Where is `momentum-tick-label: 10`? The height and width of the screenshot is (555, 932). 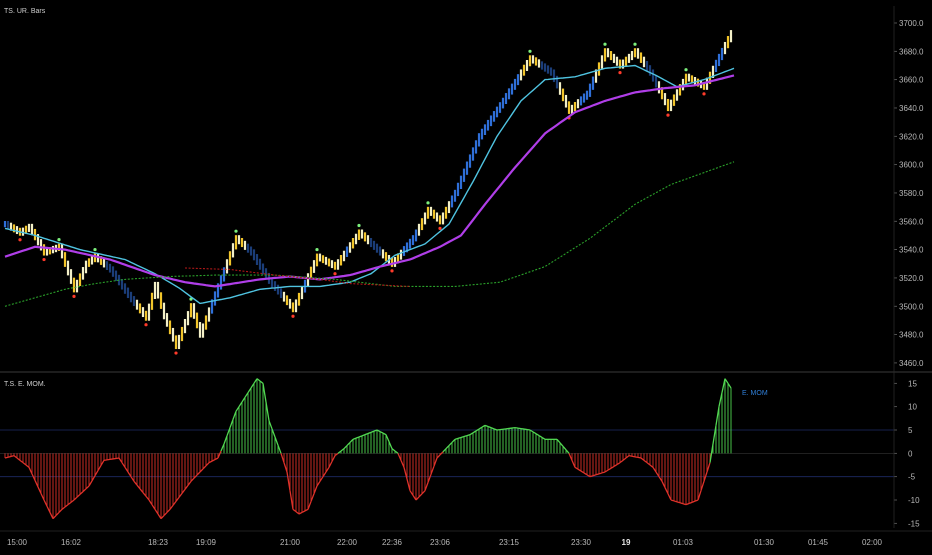
momentum-tick-label: 10 is located at coordinates (912, 407).